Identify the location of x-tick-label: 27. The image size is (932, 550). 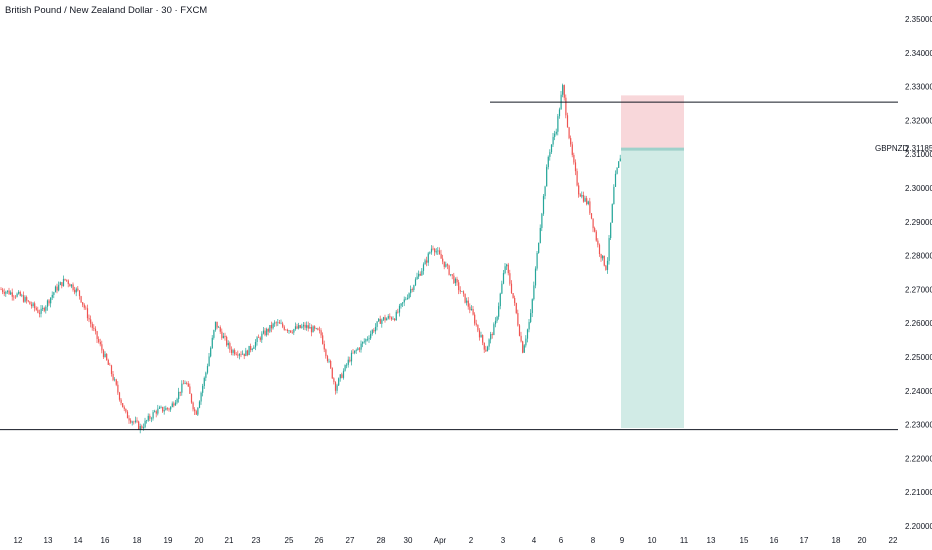
(350, 540).